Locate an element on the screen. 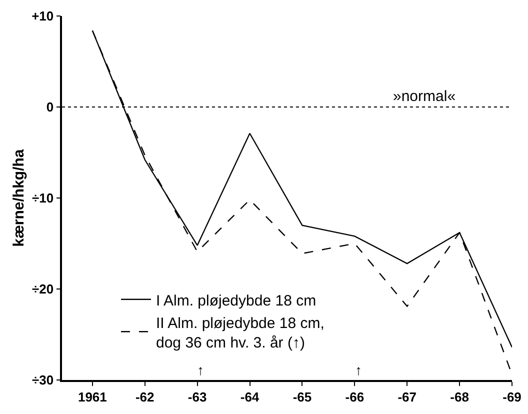 This screenshot has height=414, width=528. legend-label: I Alm. pløjedybde 18 cm is located at coordinates (236, 301).